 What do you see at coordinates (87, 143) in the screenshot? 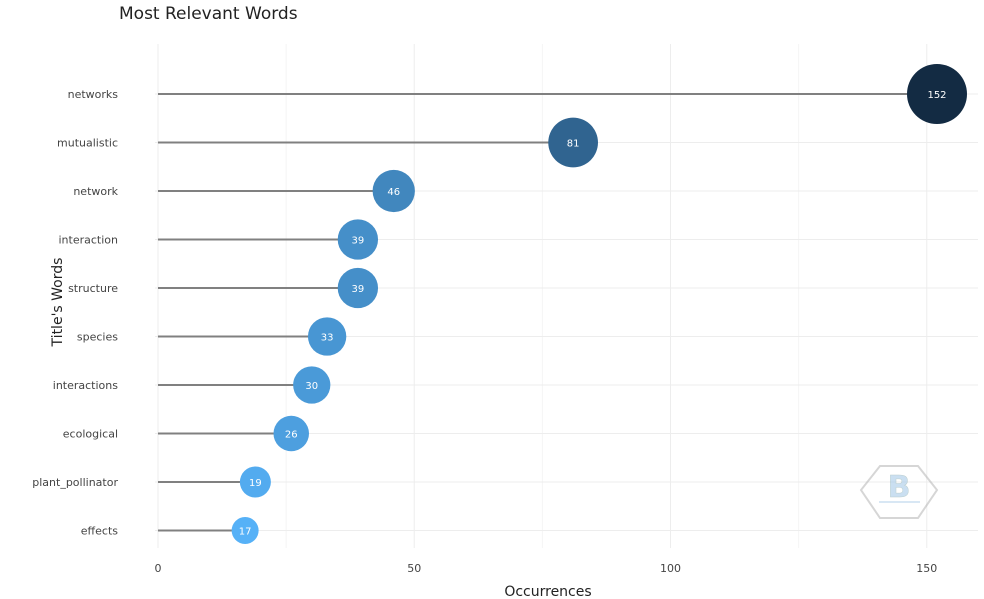
I see `y-tick-label: mutualistic` at bounding box center [87, 143].